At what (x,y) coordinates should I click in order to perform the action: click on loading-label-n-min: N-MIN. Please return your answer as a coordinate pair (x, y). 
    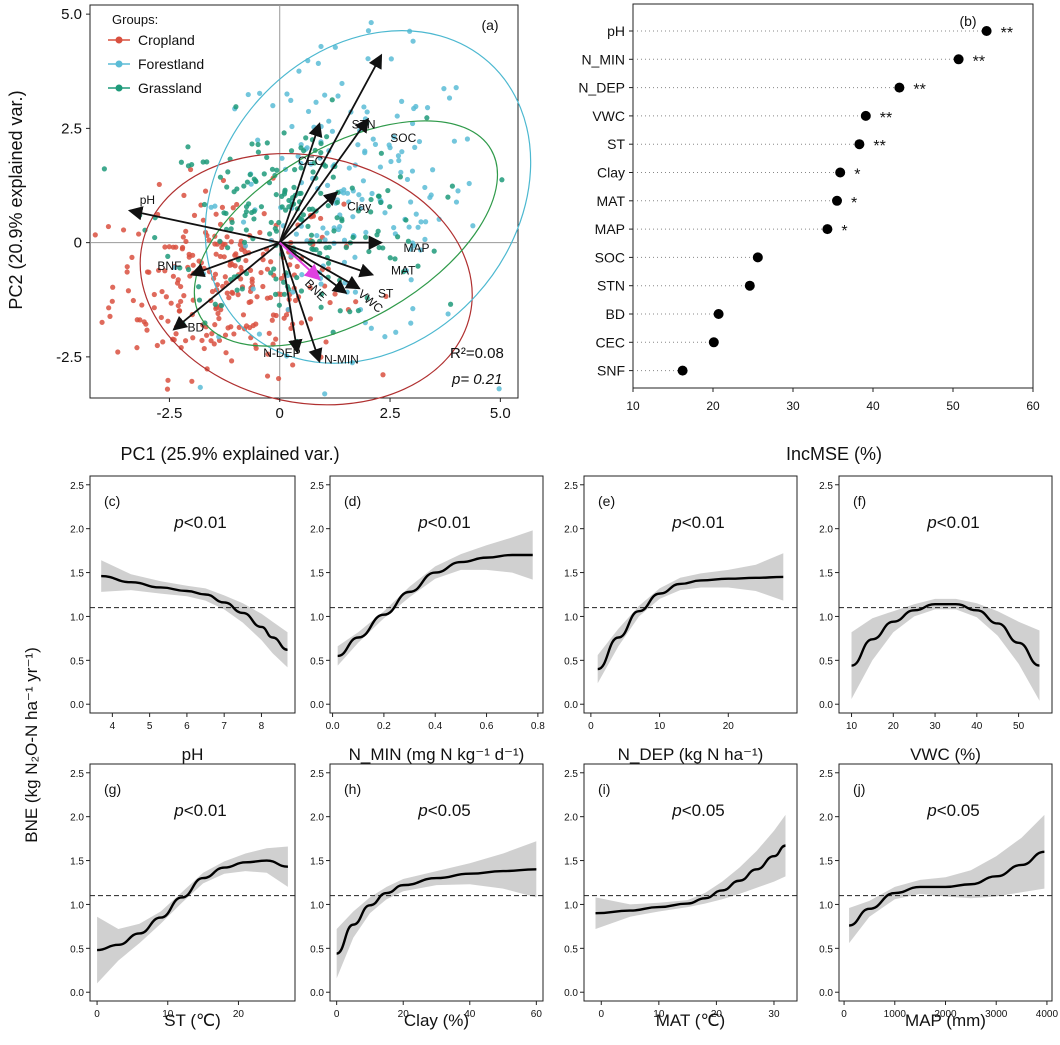
    Looking at the image, I should click on (341, 360).